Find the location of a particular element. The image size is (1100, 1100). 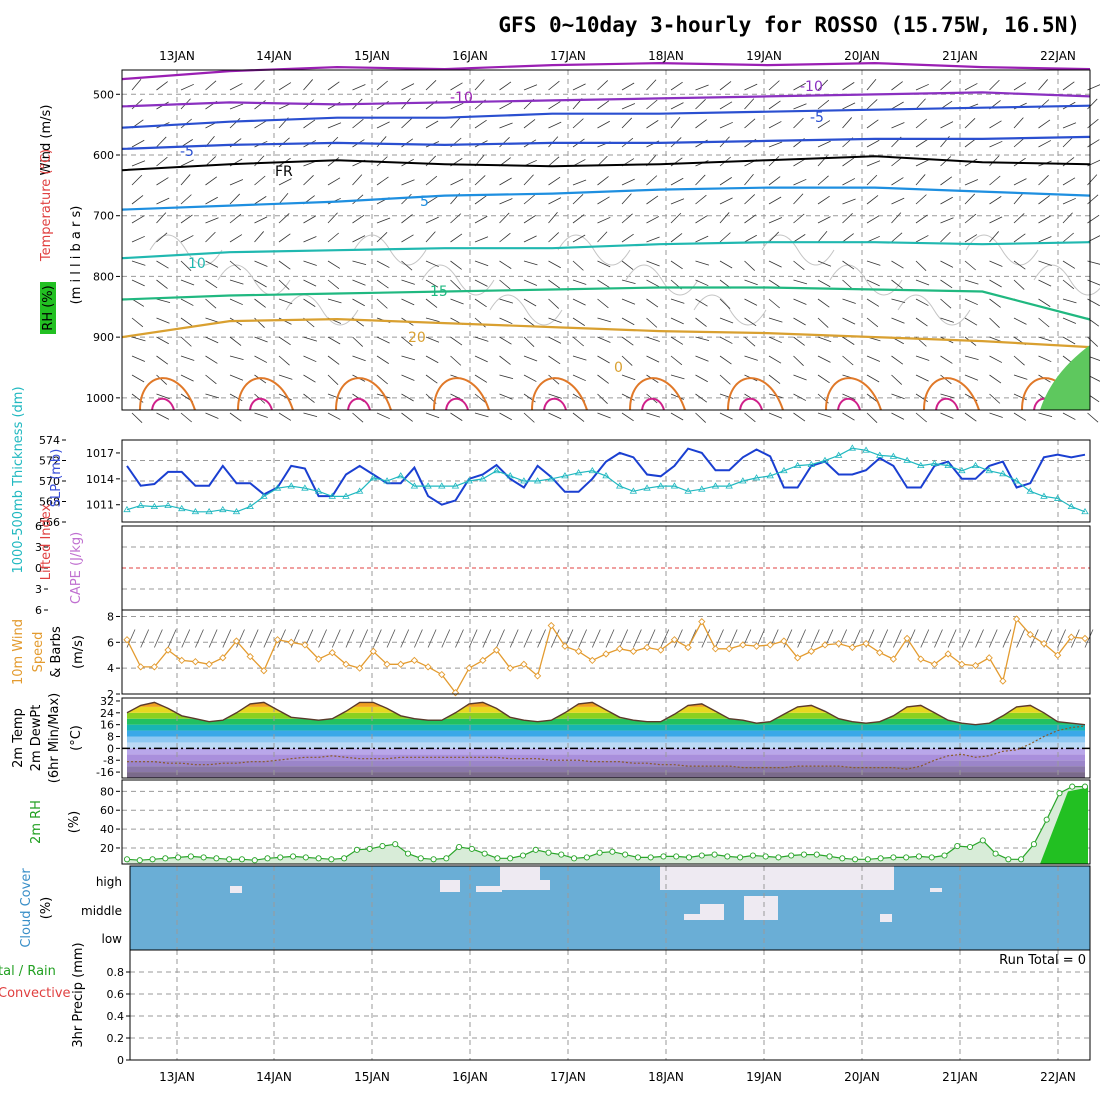

y-tick-label: 0.4 is located at coordinates (116, 1016).